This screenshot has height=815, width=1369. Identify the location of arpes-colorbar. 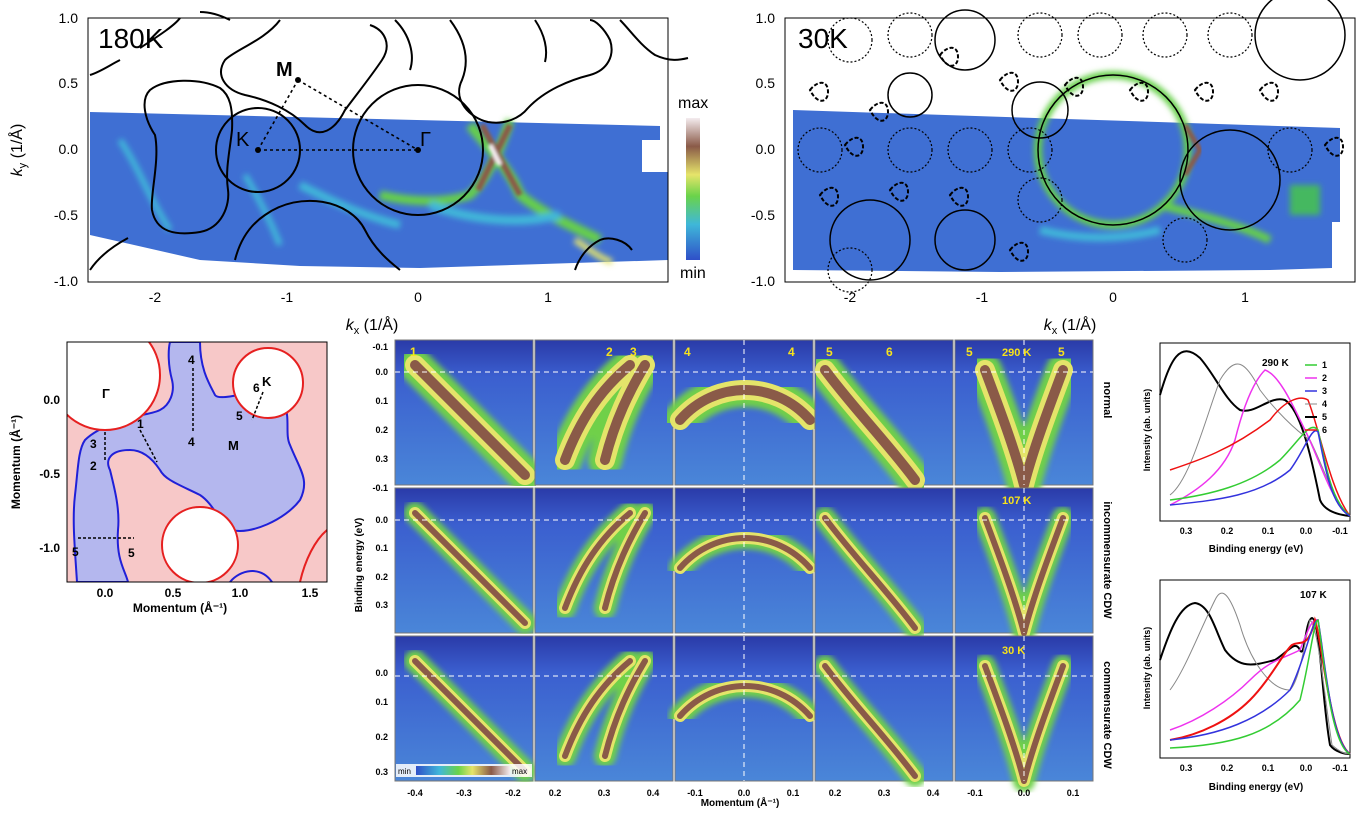
(463, 770).